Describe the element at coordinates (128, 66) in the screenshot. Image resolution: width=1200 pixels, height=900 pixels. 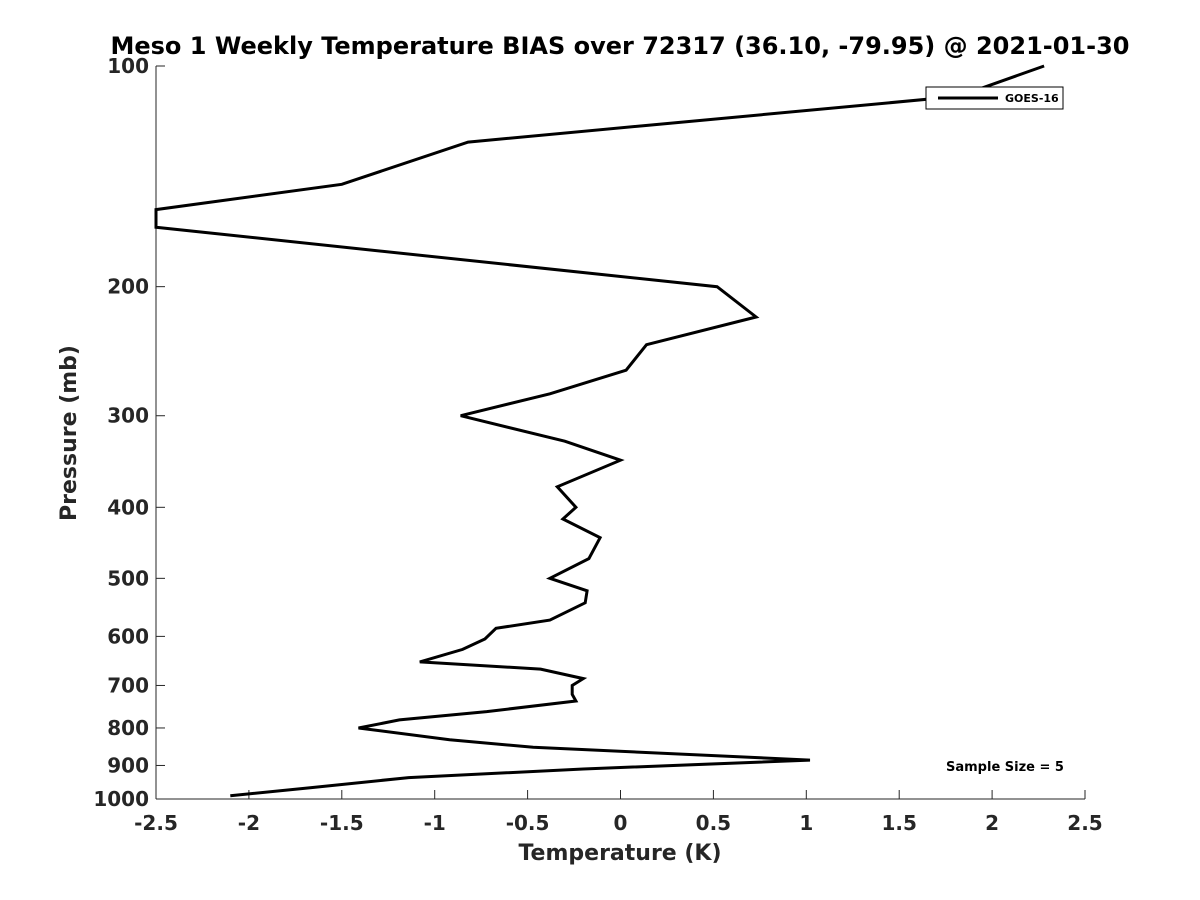
I see `y-tick-label: 100` at that location.